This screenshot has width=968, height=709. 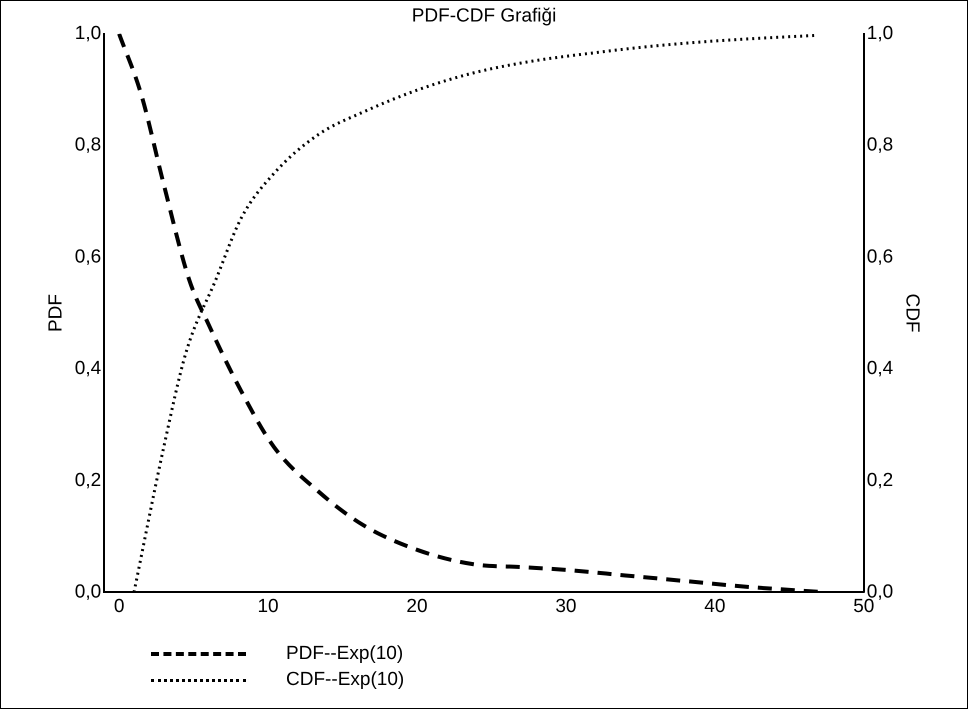 What do you see at coordinates (880, 33) in the screenshot?
I see `y2-tick-label: 1,0` at bounding box center [880, 33].